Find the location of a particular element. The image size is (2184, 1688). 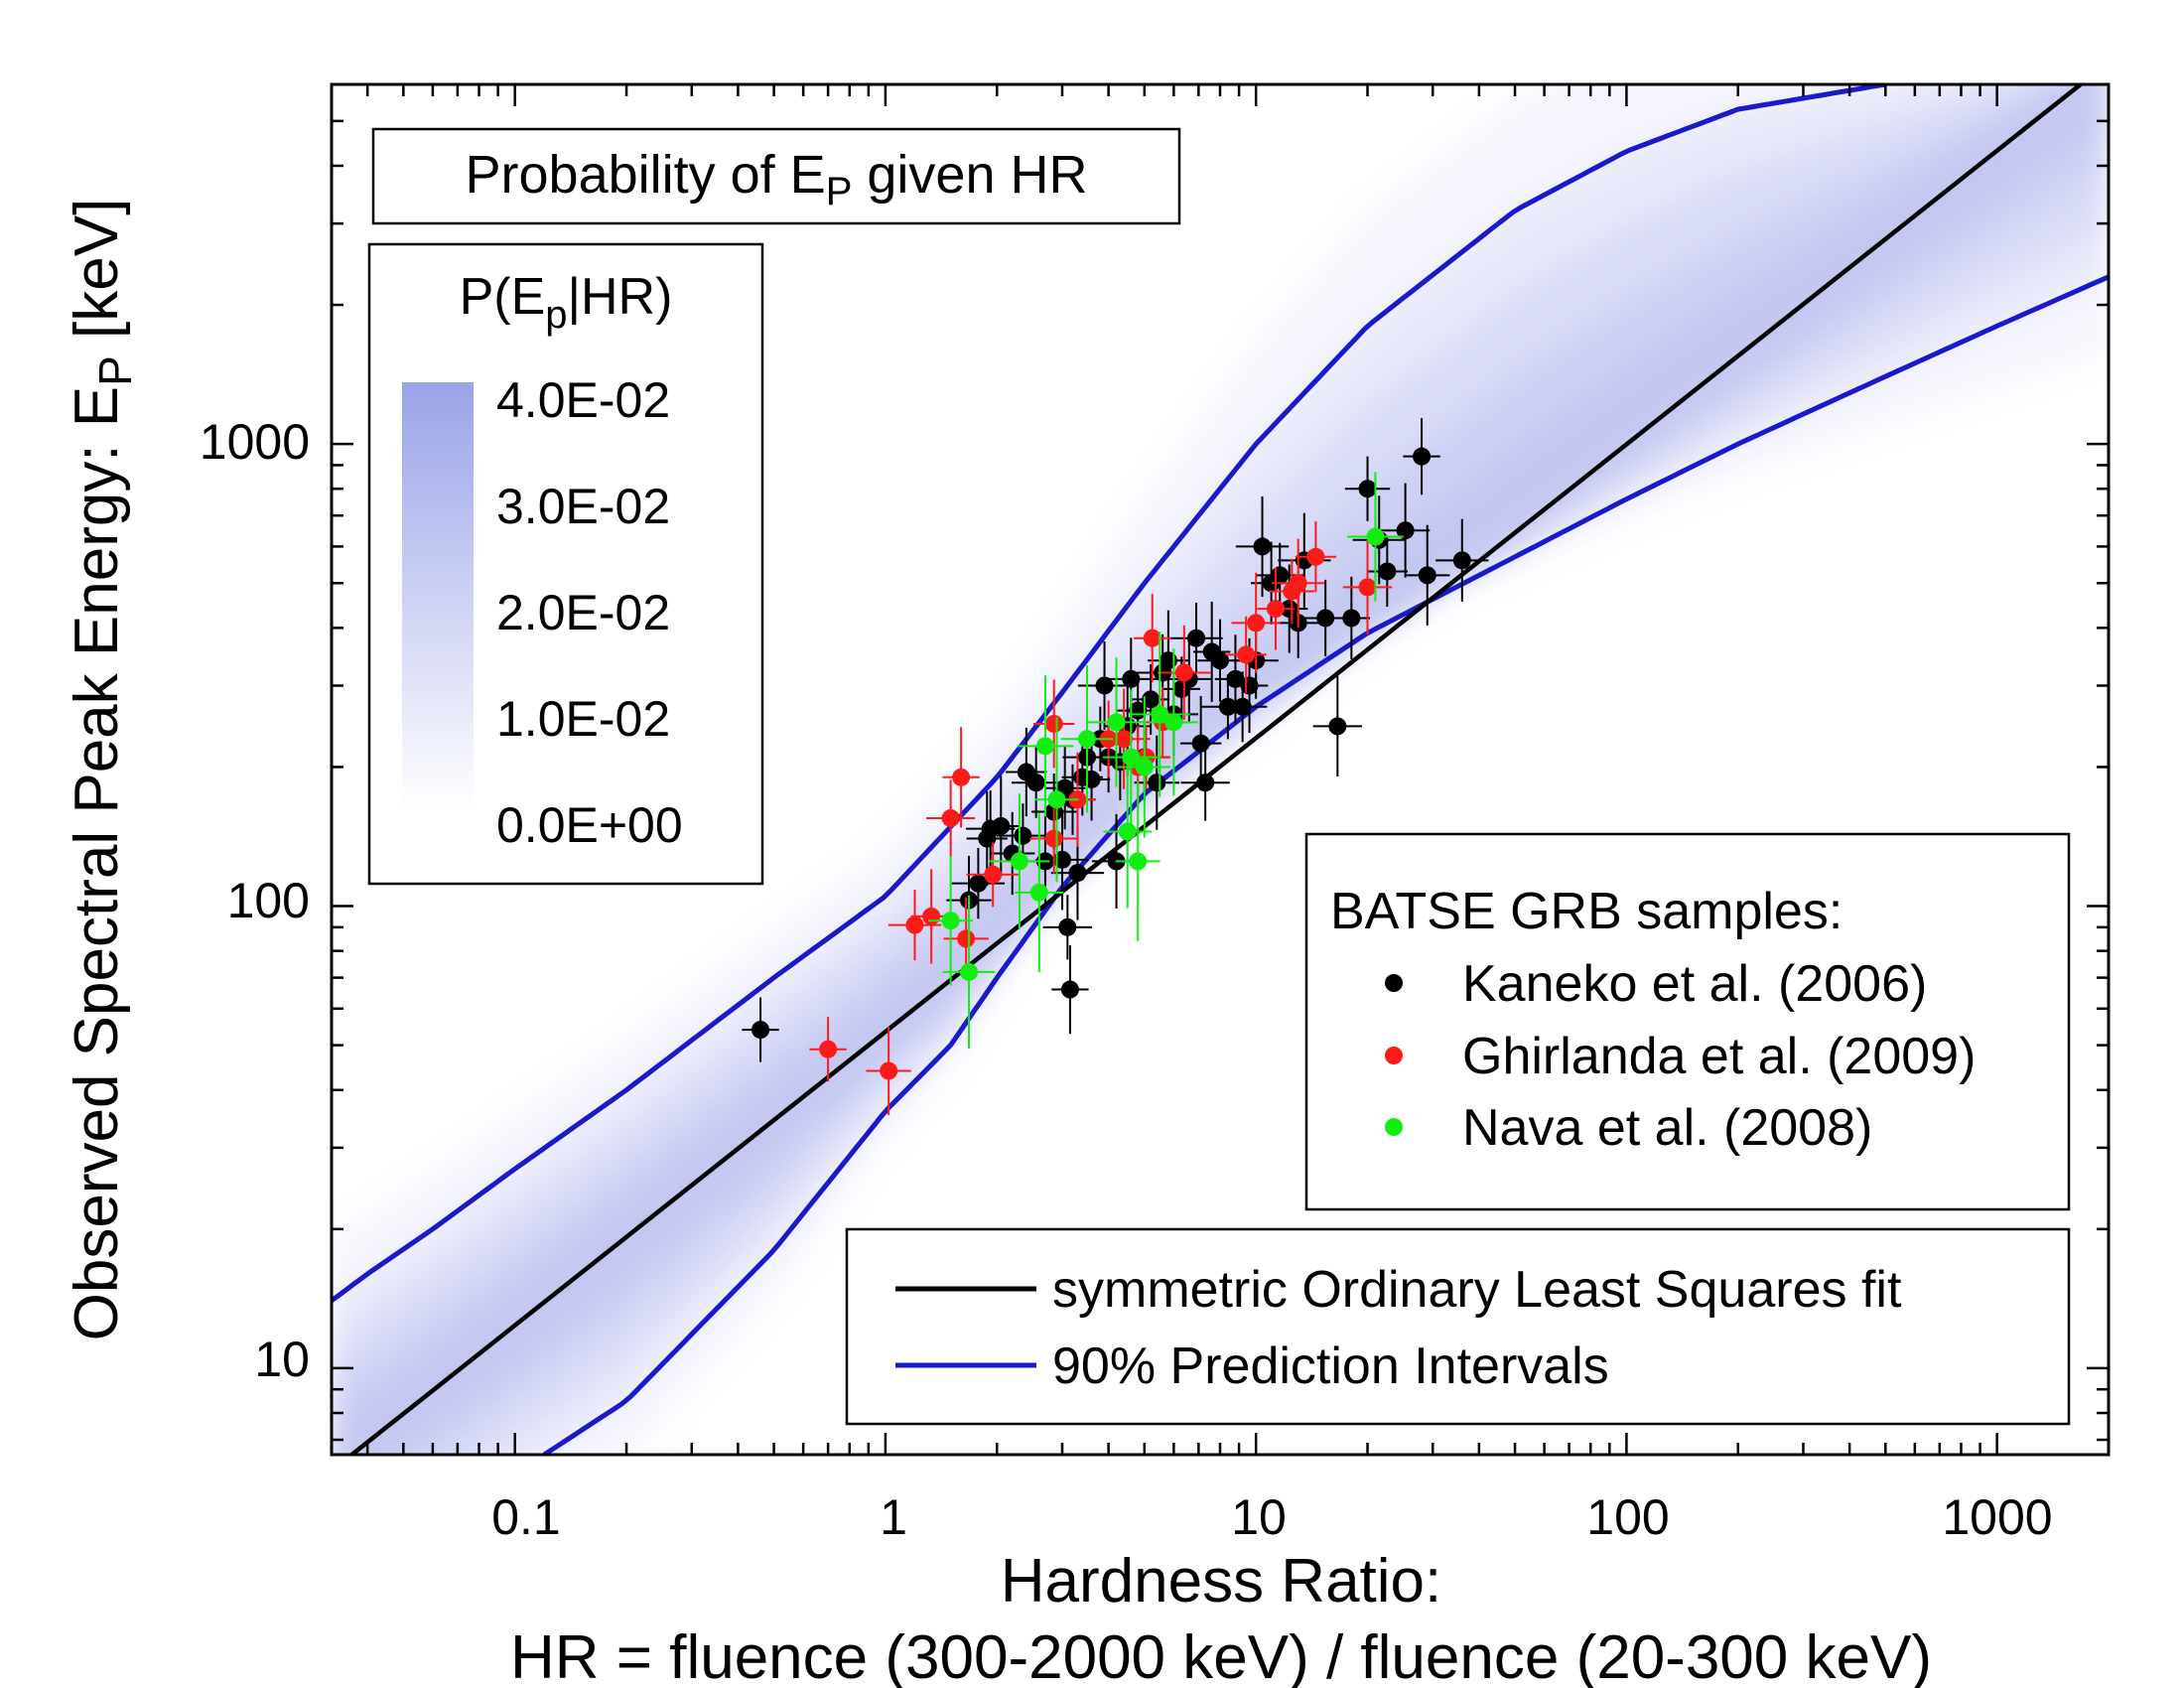

x-tick-labels: 0.1 1 10 100 1000 is located at coordinates (1271, 1517).